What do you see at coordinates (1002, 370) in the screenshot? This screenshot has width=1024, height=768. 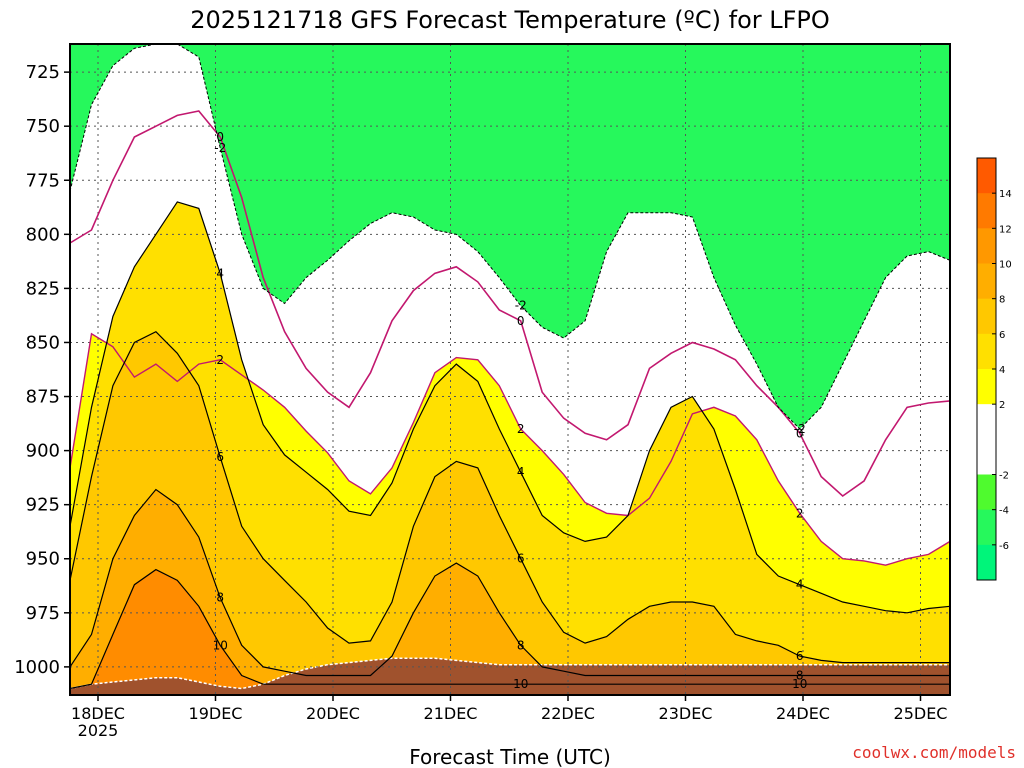 I see `colorbar-tick-label: 4` at bounding box center [1002, 370].